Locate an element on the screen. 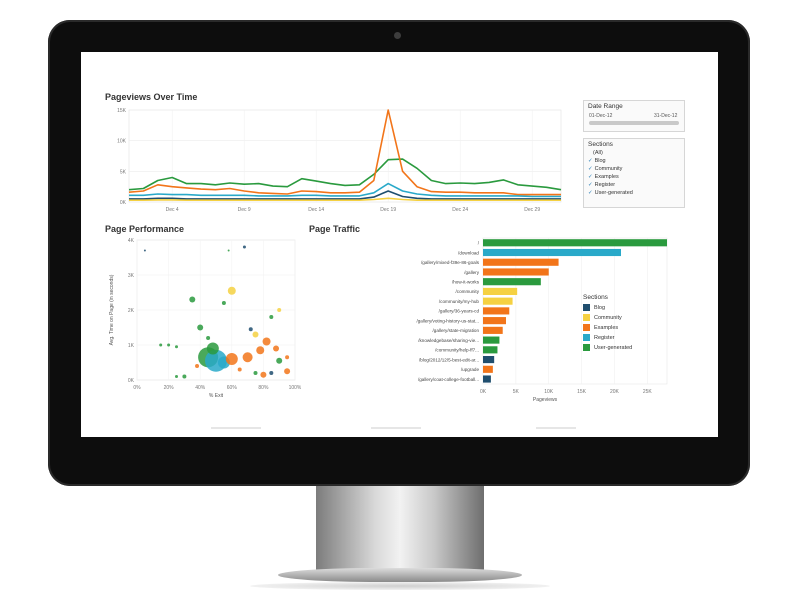 The width and height of the screenshot is (800, 609). legend-item-blog: Blog is located at coordinates (594, 307).